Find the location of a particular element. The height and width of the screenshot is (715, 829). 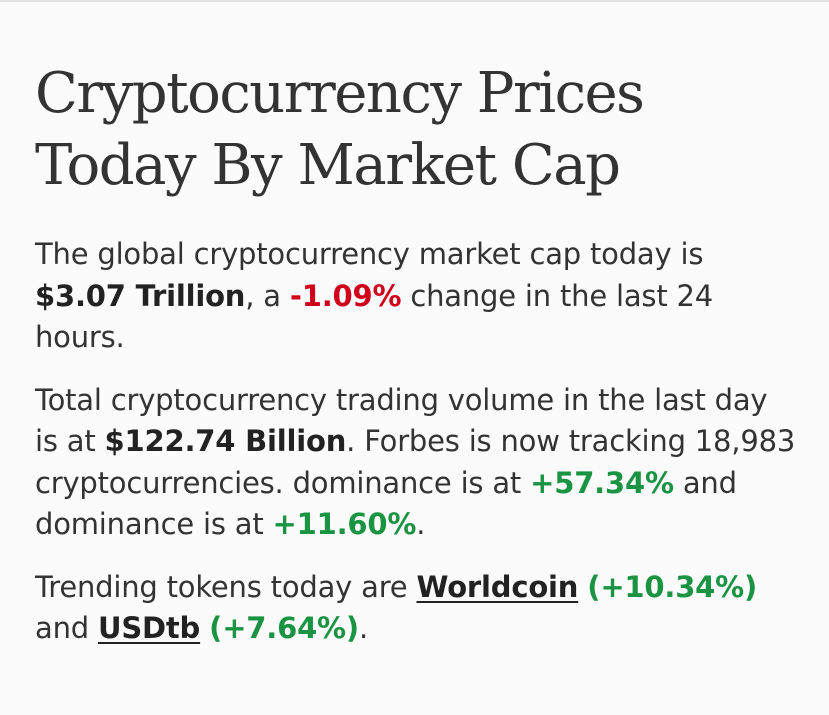

market-cap-change: -1.09% is located at coordinates (345, 295).